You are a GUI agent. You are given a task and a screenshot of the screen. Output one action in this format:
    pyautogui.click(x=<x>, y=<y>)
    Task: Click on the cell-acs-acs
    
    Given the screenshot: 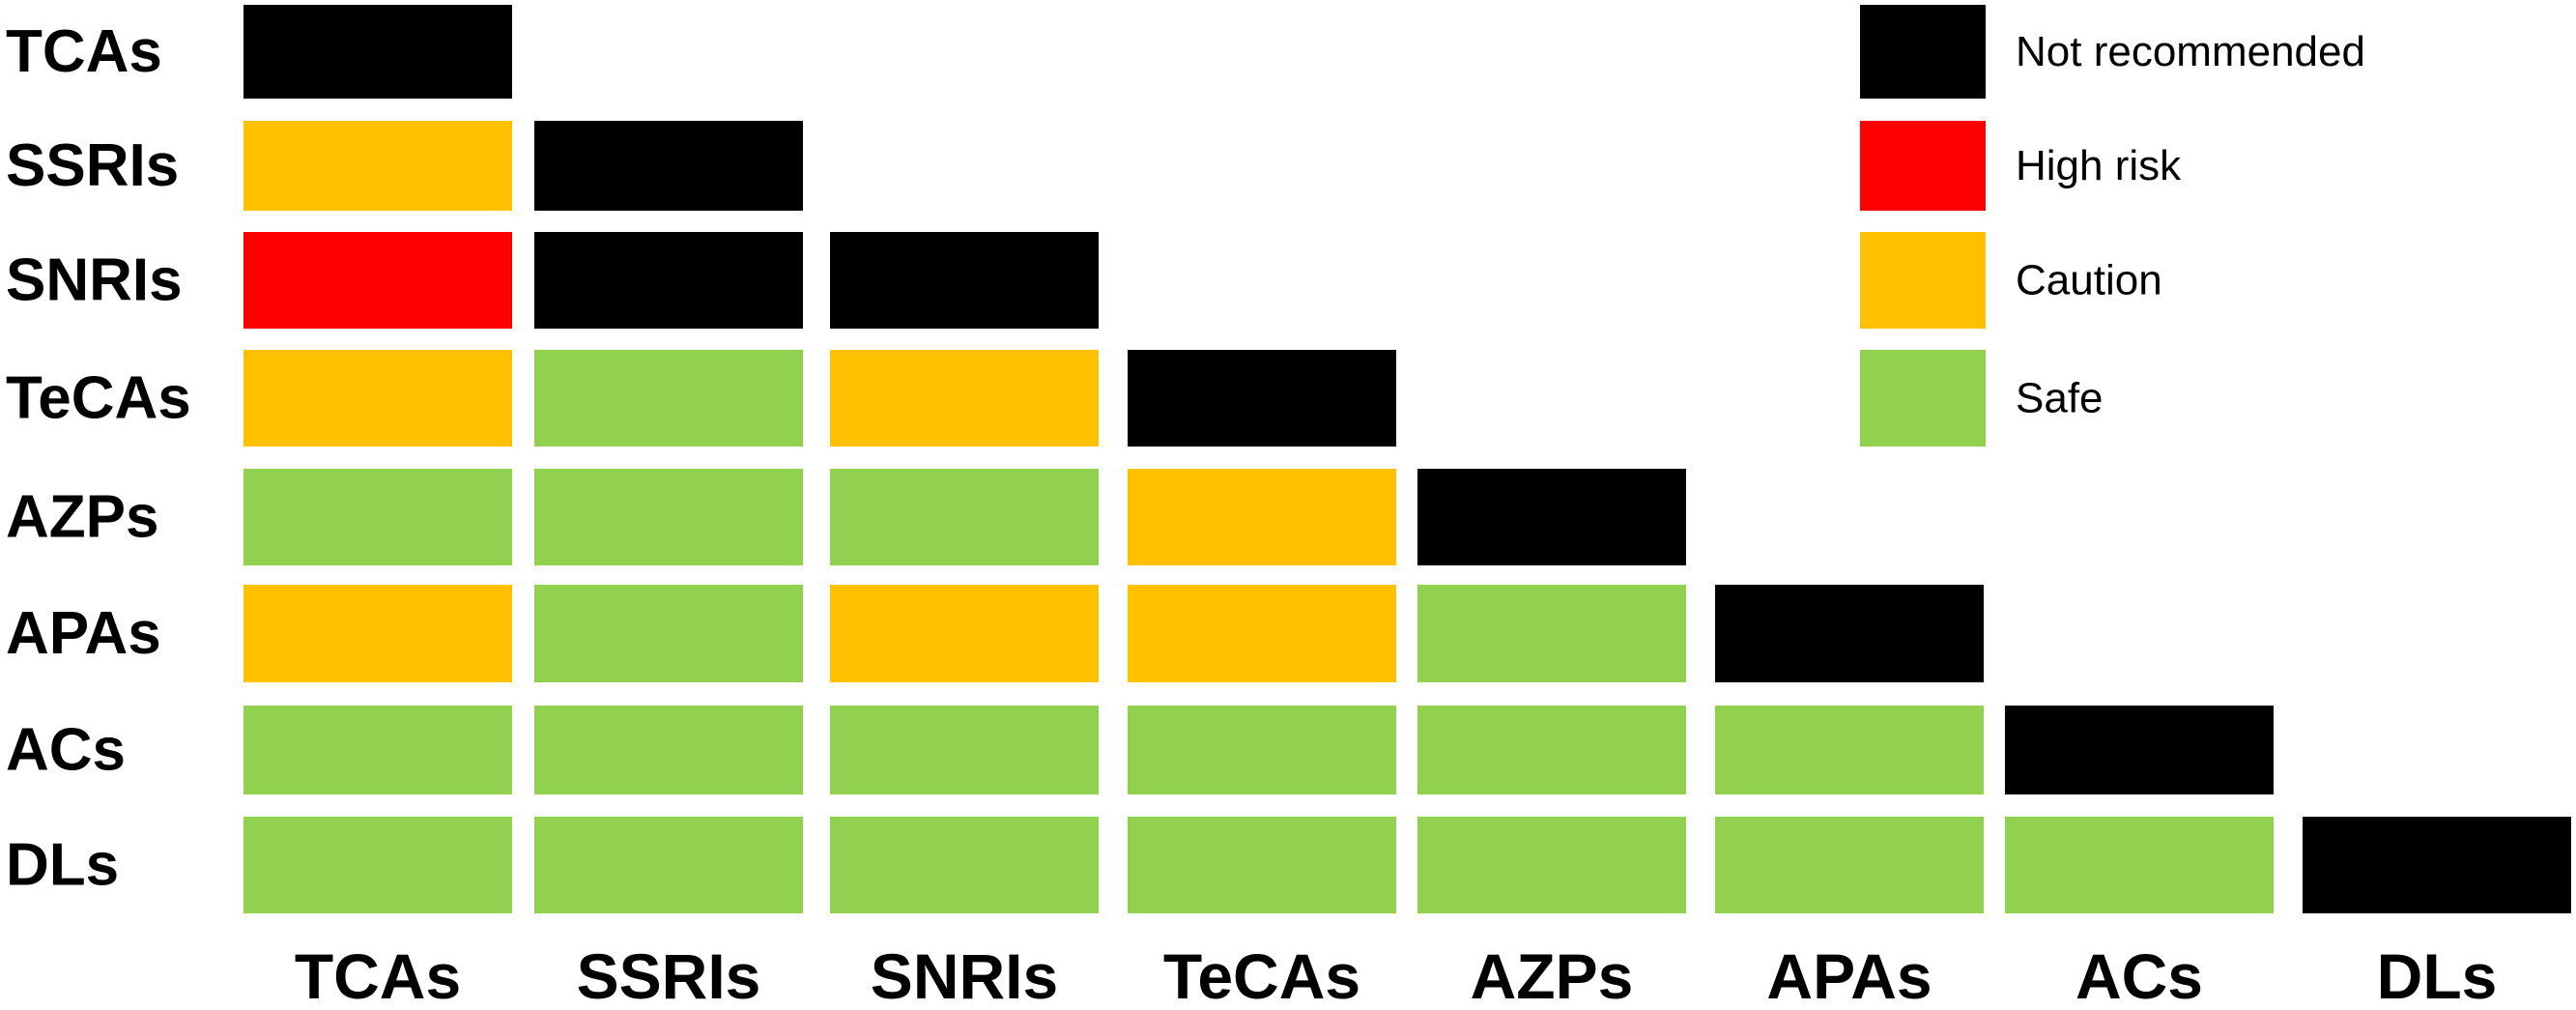 What is the action you would take?
    pyautogui.click(x=2139, y=750)
    